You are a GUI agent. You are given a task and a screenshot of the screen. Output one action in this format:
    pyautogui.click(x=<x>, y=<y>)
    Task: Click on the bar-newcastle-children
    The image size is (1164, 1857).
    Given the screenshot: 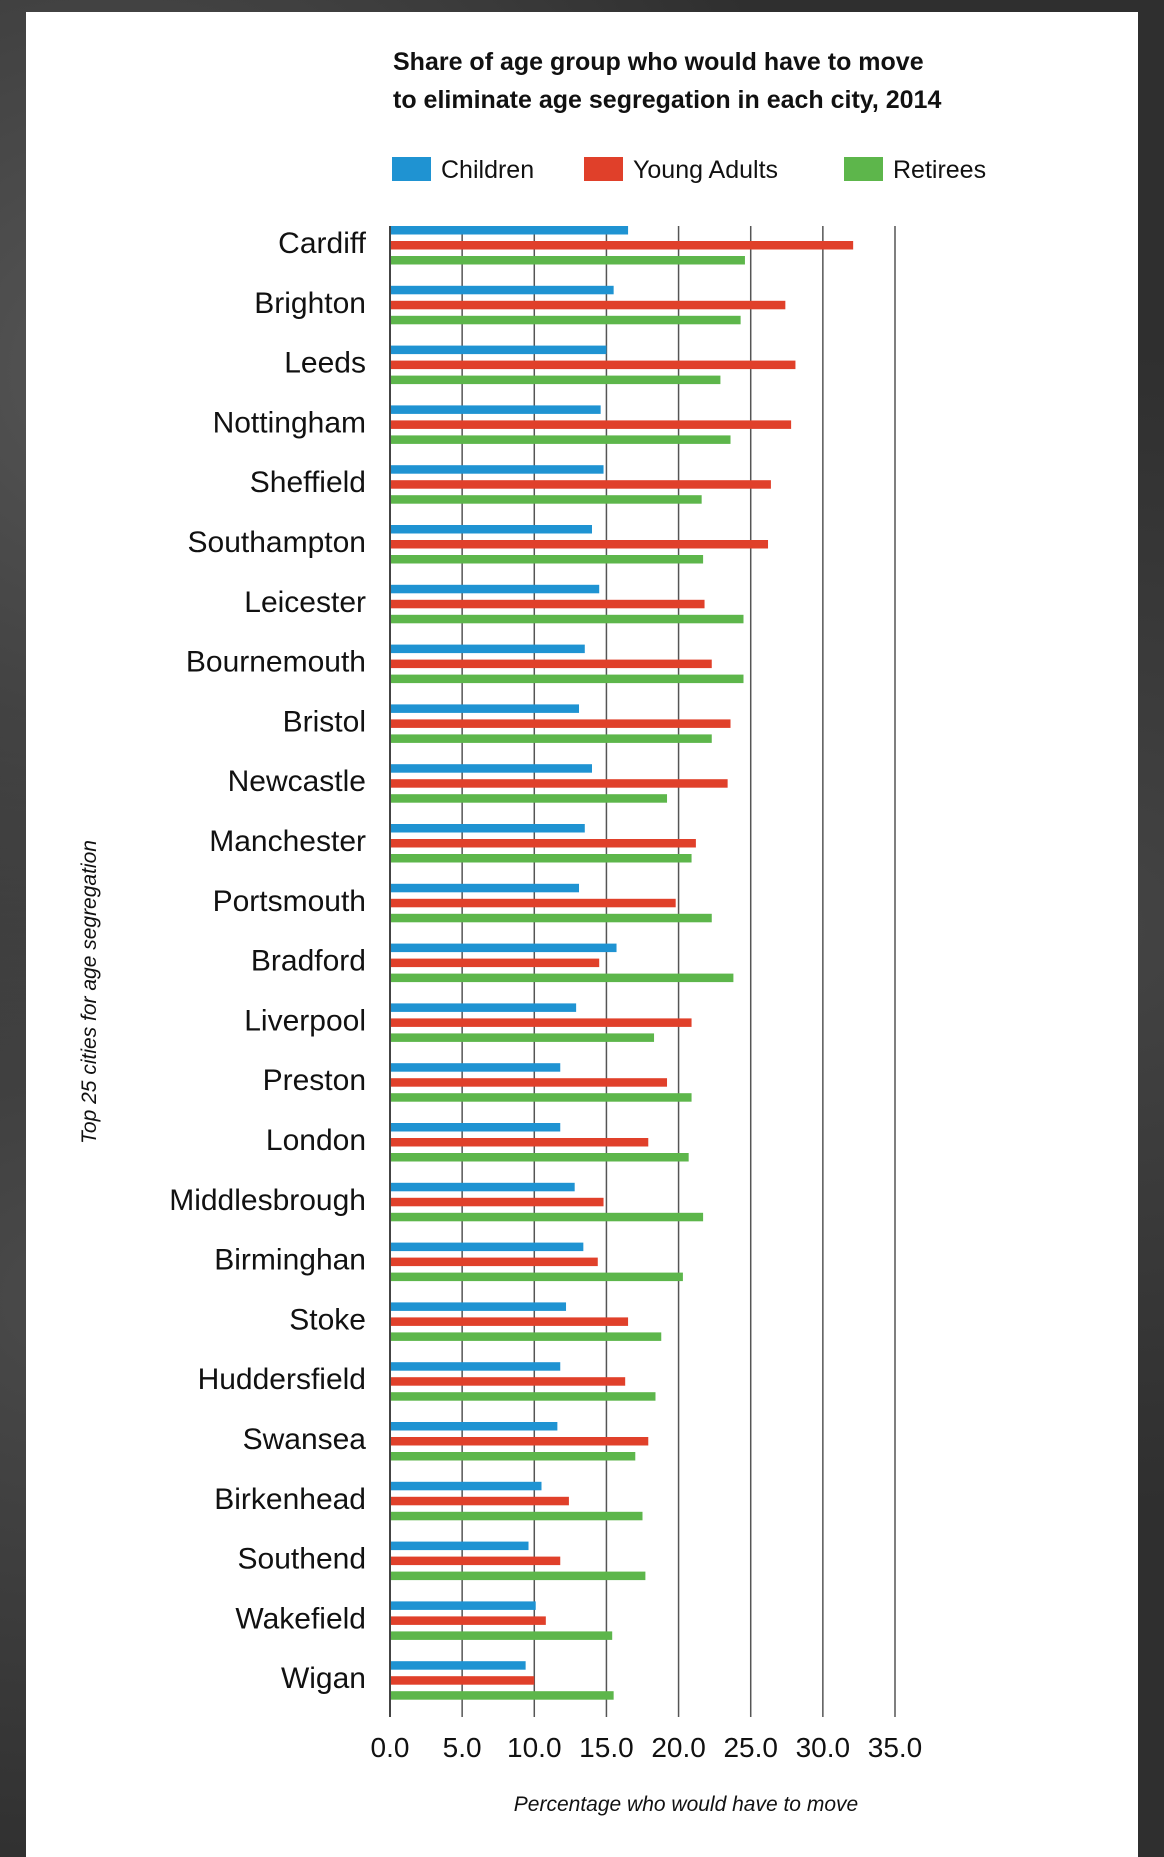 What is the action you would take?
    pyautogui.click(x=491, y=768)
    